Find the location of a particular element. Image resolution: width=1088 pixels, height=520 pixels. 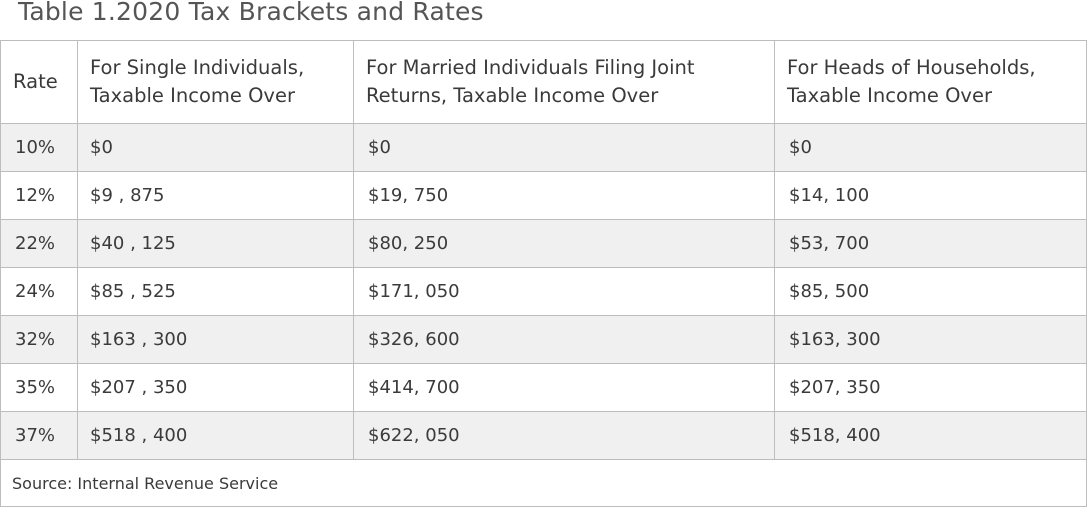

table-row: 10% $0 $0 $0 is located at coordinates (543, 147).